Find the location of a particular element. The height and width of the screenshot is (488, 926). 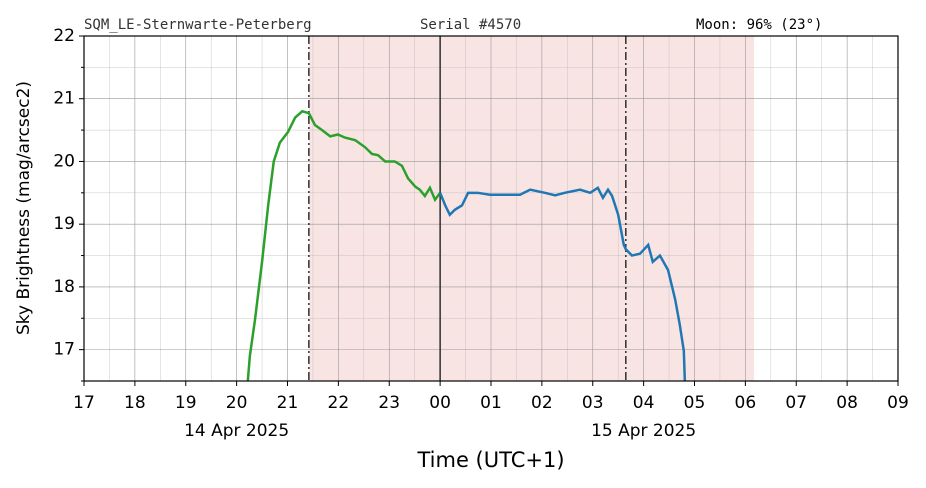

x-tick-label: 19 is located at coordinates (186, 403).